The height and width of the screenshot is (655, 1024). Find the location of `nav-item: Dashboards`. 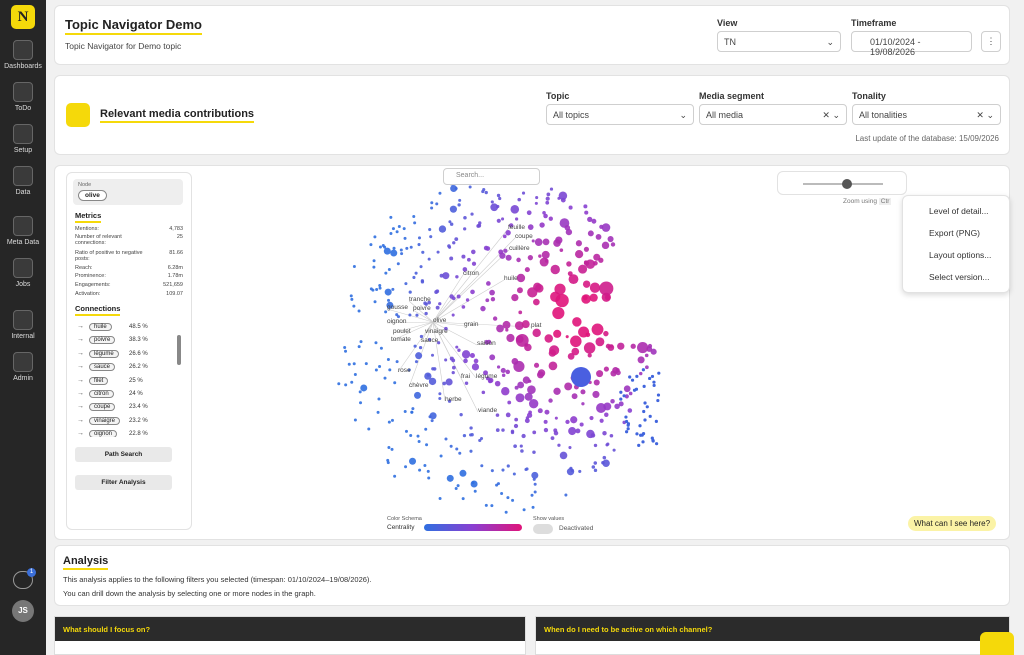

nav-item: Dashboards is located at coordinates (23, 55).